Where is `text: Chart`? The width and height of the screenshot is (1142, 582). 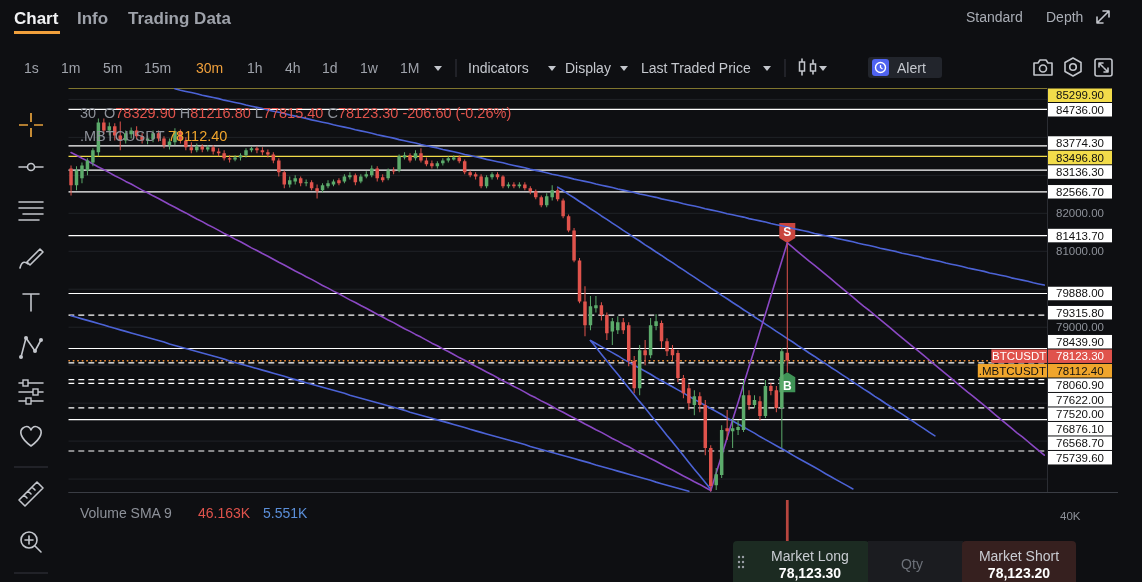
text: Chart is located at coordinates (36, 18).